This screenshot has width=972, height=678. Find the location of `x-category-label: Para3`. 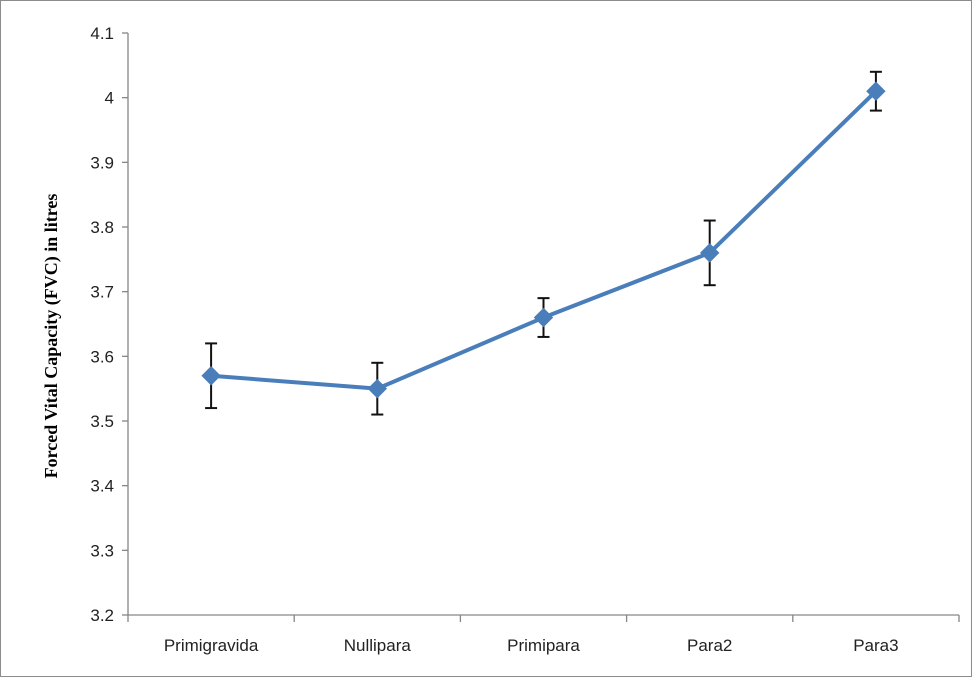

x-category-label: Para3 is located at coordinates (875, 645).